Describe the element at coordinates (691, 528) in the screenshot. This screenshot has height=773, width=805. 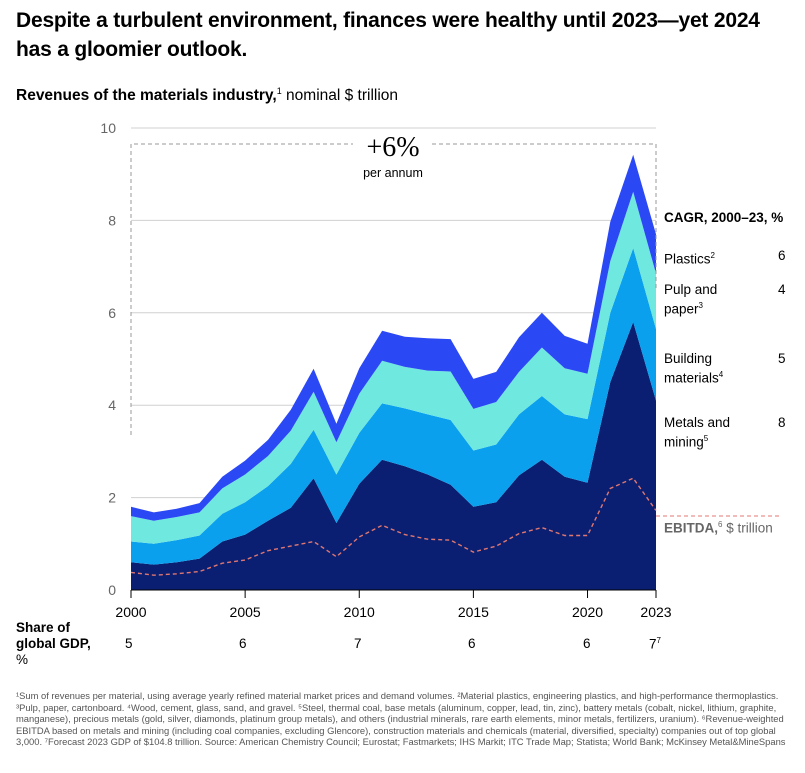
I see `ebitda-label-bold: EBITDA,` at that location.